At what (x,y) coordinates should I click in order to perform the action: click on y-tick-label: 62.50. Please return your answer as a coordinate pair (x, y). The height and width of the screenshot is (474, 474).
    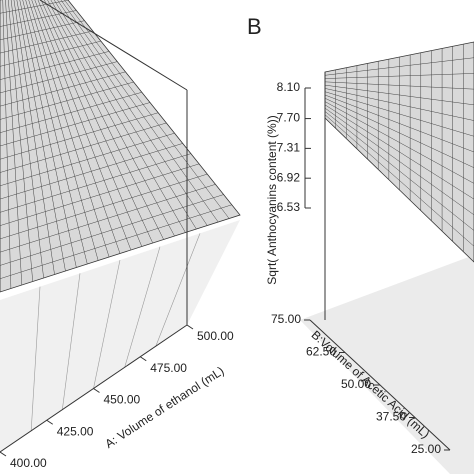
    Looking at the image, I should click on (321, 352).